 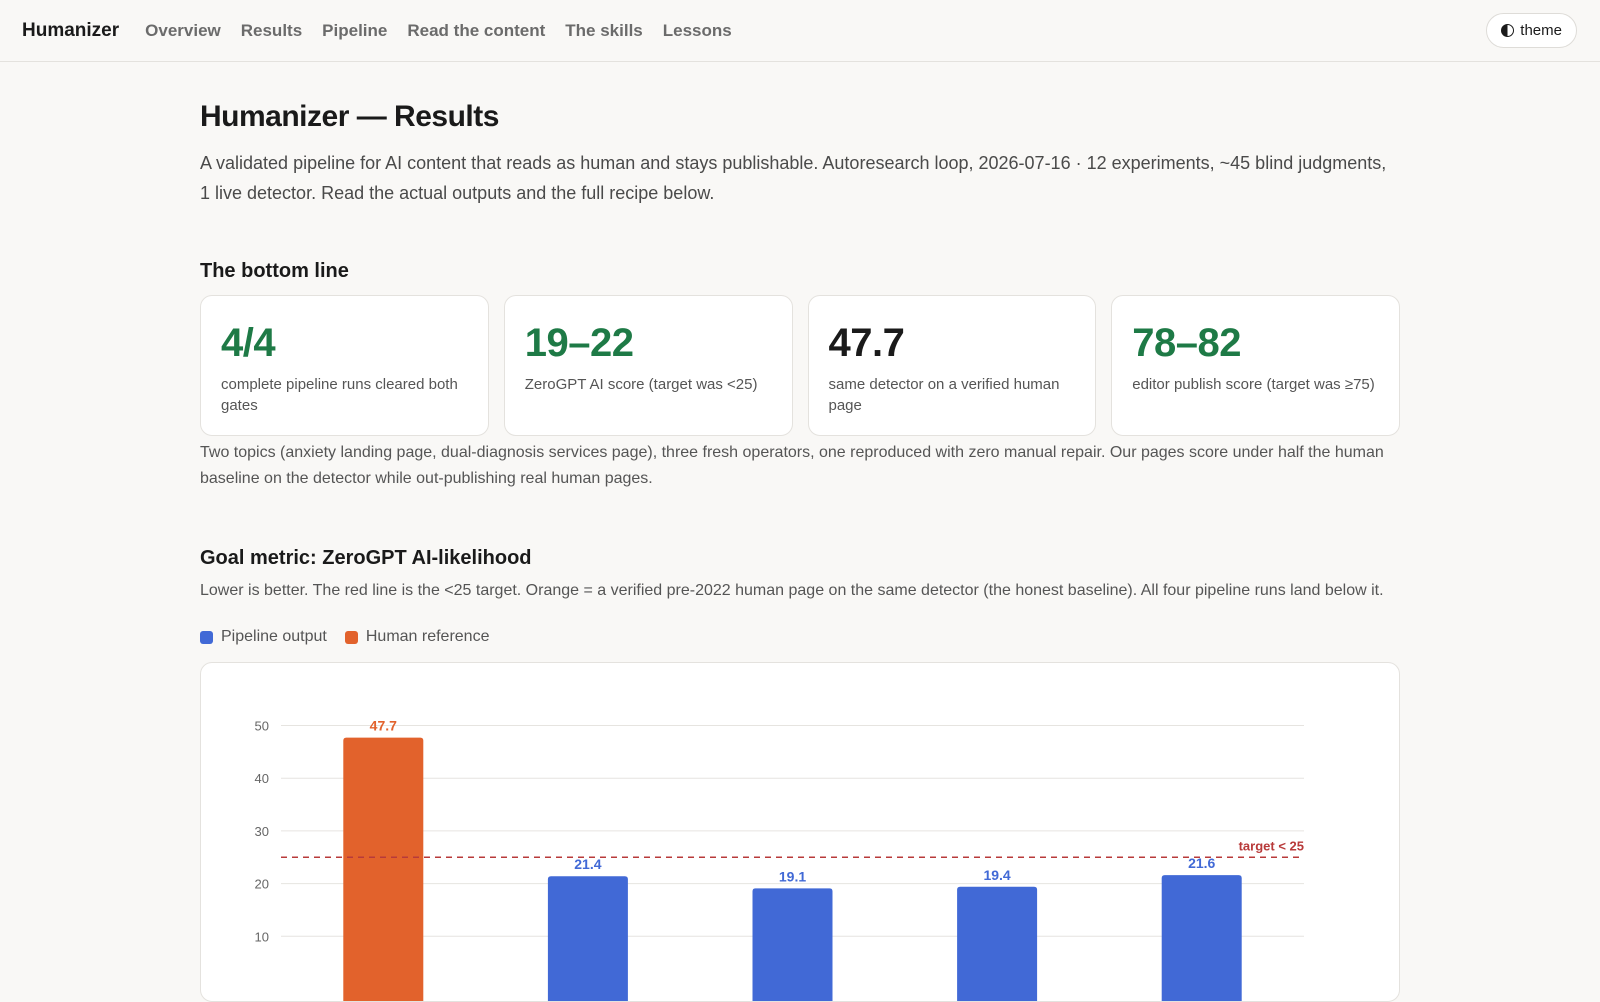 I want to click on y-tick-label: 20, so click(x=262, y=884).